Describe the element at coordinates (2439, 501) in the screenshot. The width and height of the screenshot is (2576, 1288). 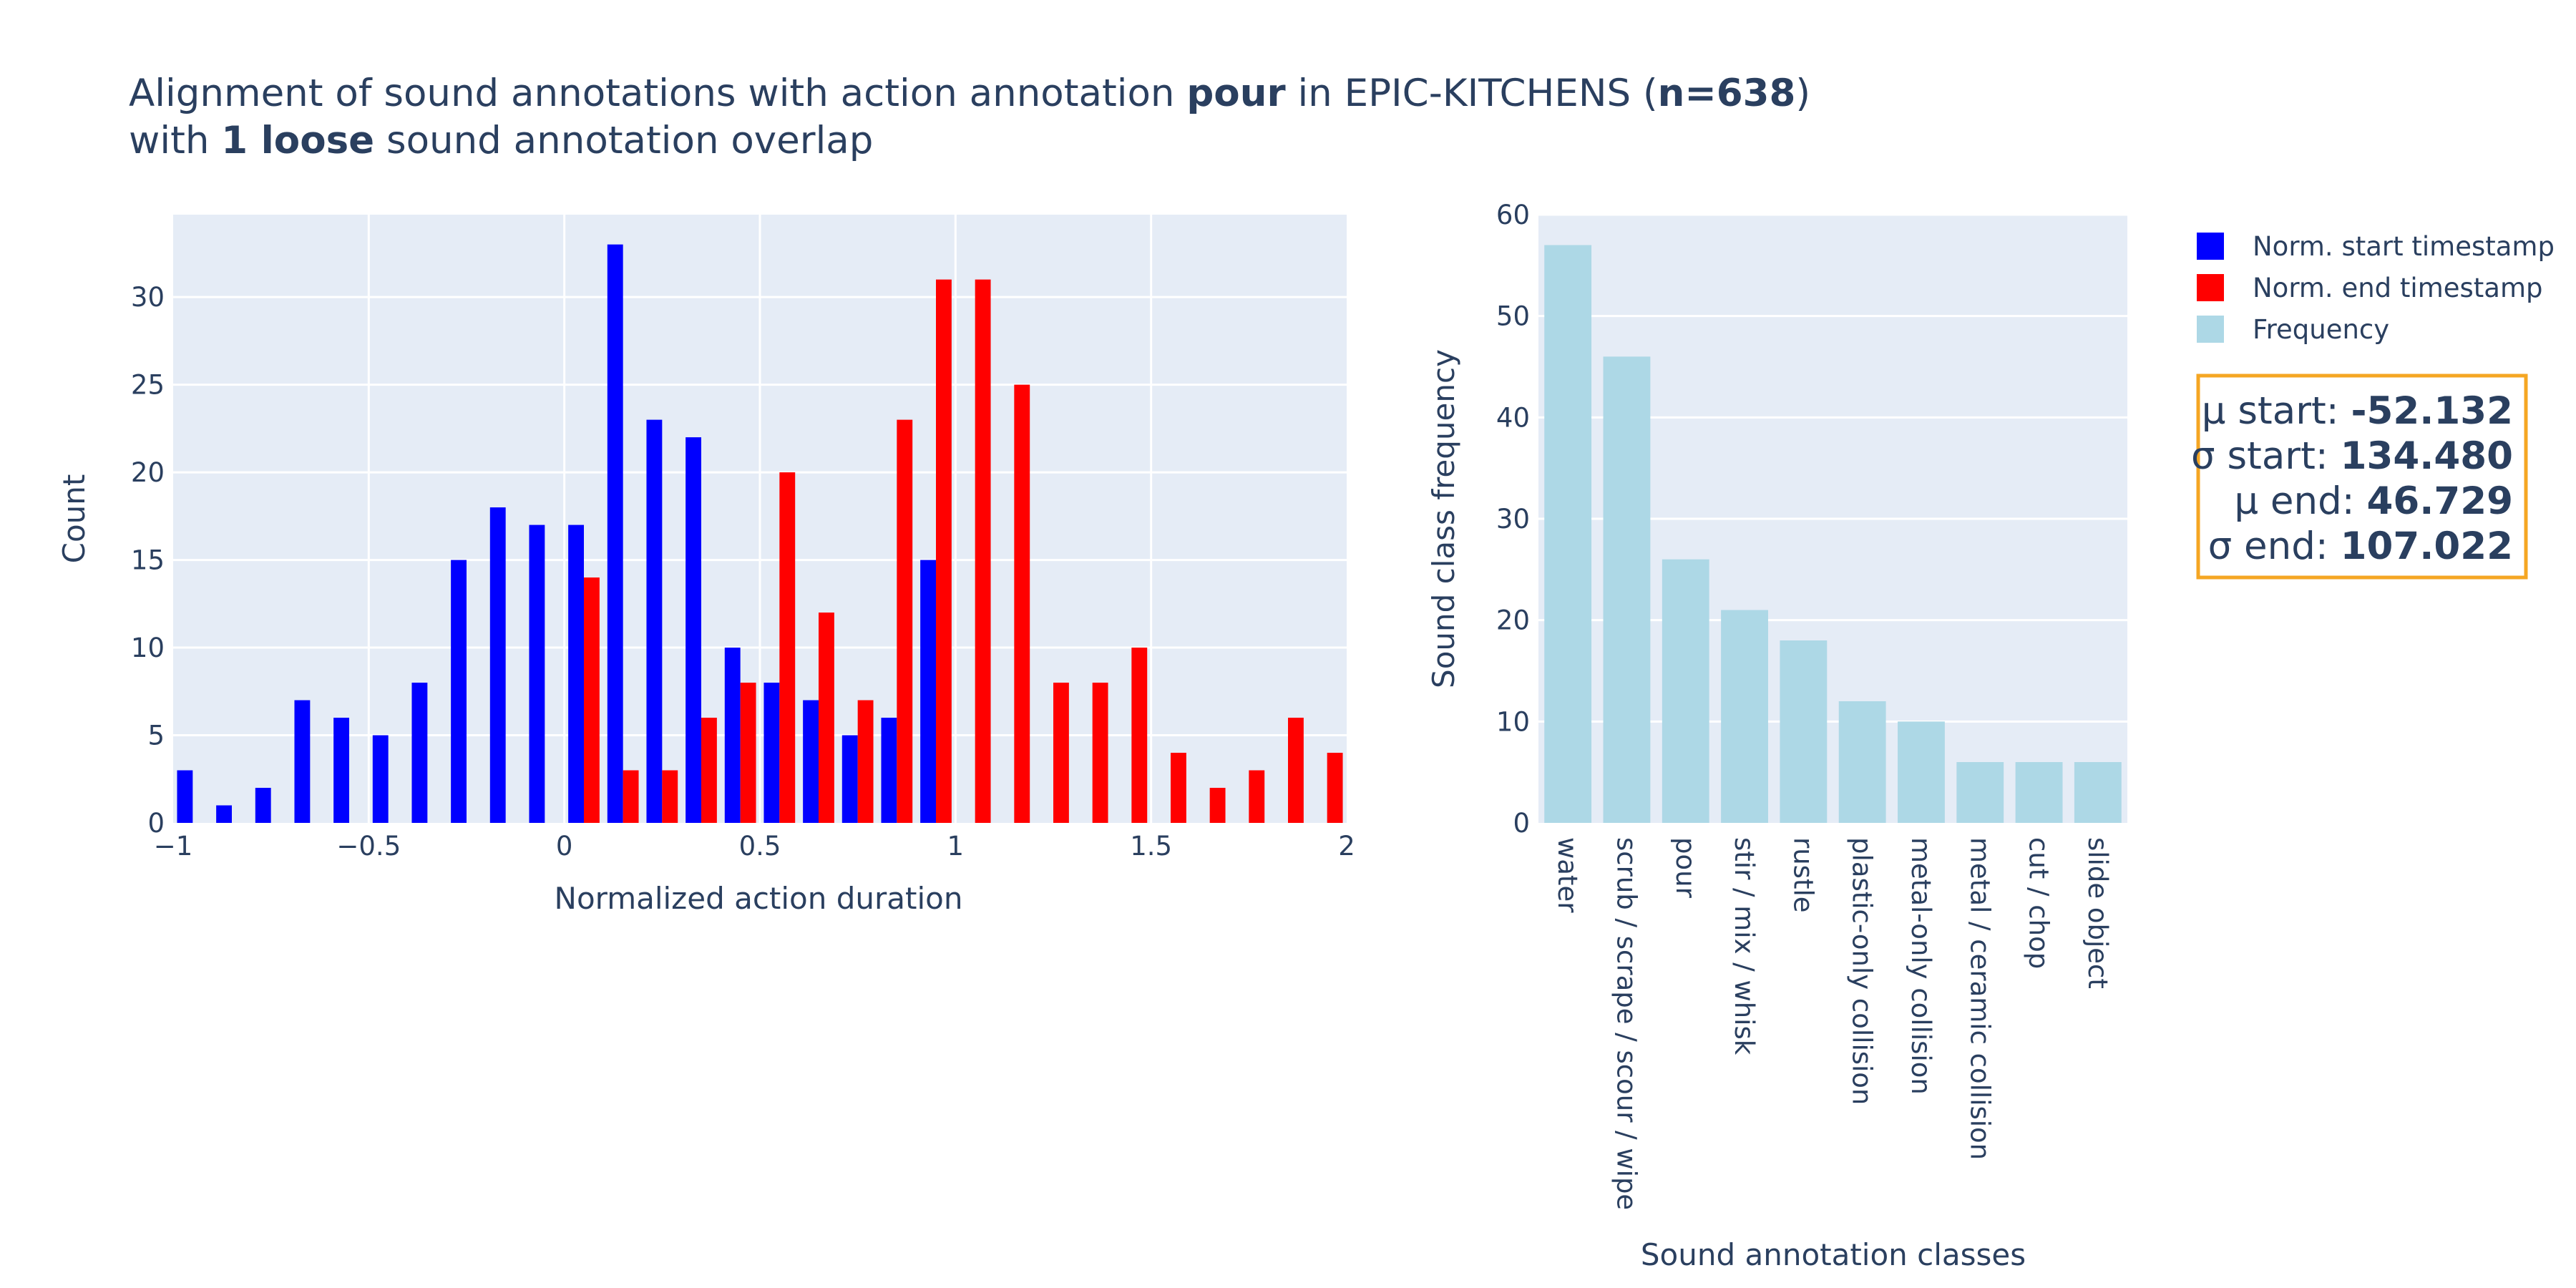
I see `stats-value: 46.729` at that location.